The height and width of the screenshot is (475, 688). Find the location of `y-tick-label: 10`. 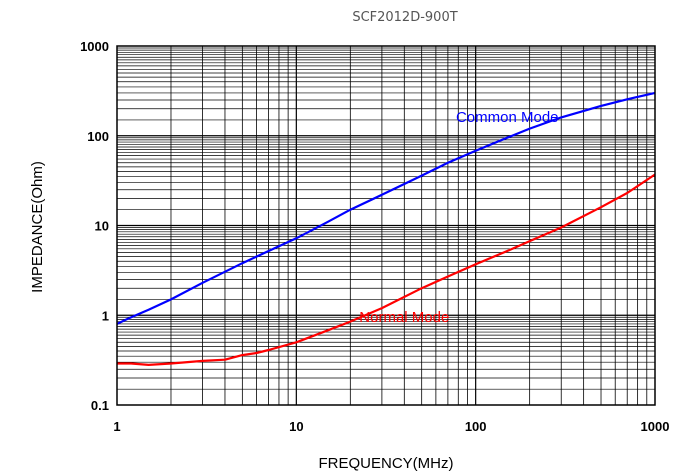

y-tick-label: 10 is located at coordinates (102, 226).